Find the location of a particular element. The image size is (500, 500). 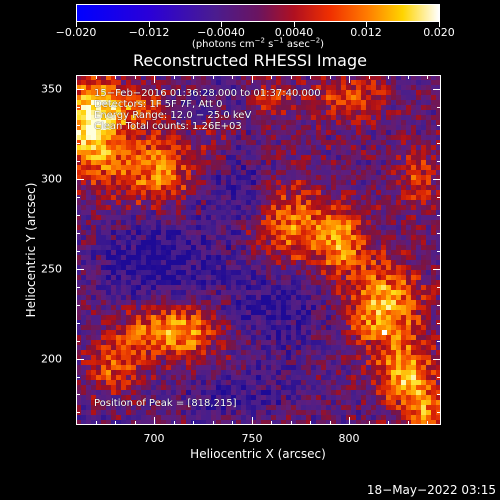

colorbar-tick is located at coordinates (221, 24).